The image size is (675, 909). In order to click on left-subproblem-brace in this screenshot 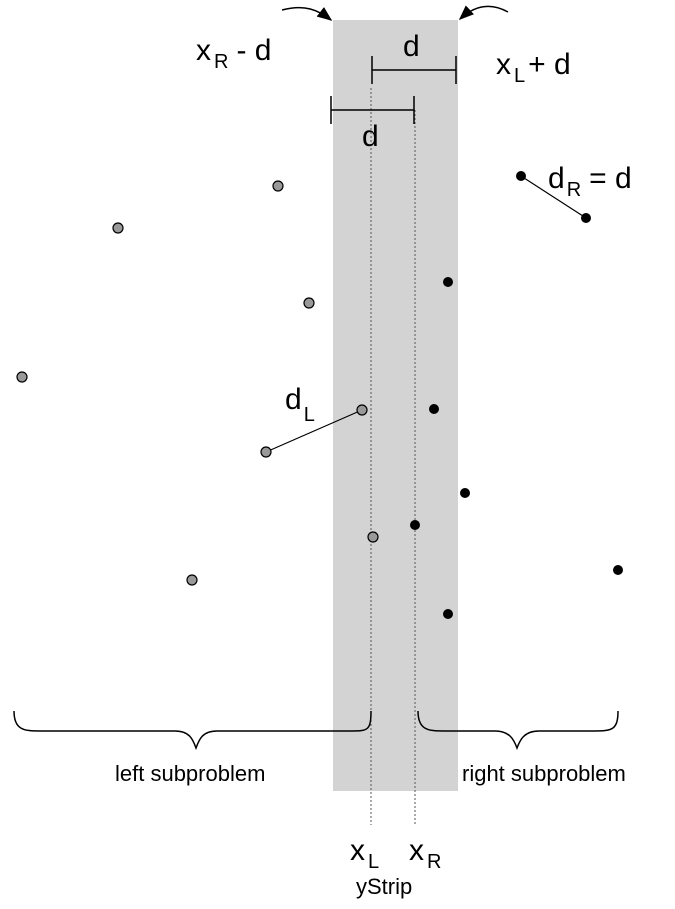, I will do `click(192, 730)`.